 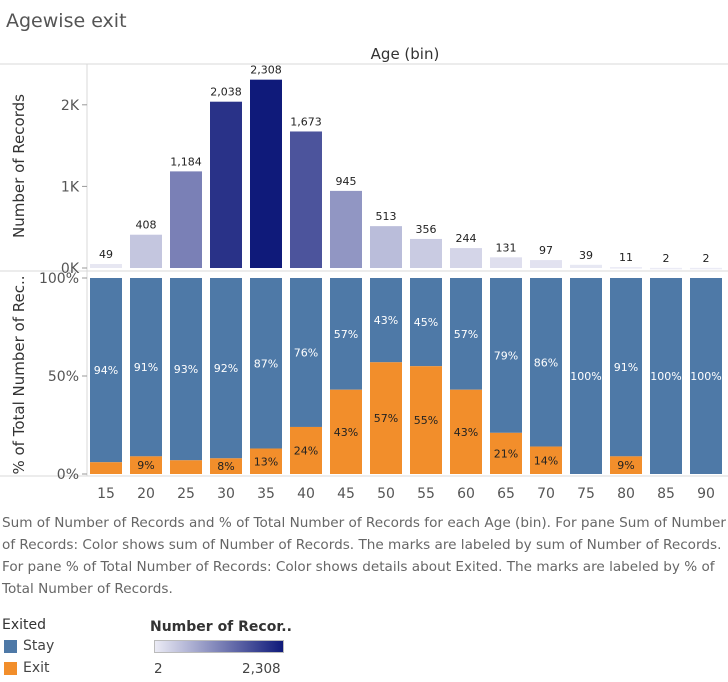 I want to click on count-label: 2,038, so click(x=226, y=92).